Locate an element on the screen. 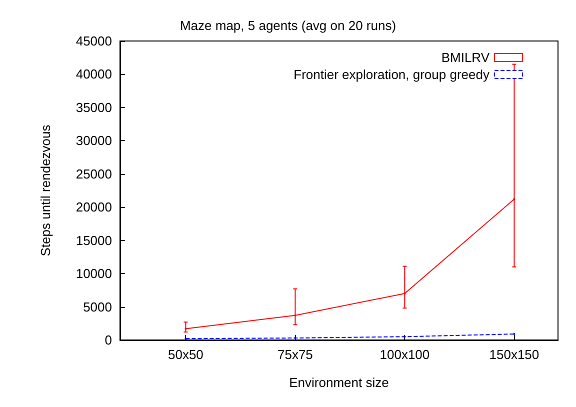  y-tick-label: 5000 is located at coordinates (97, 306).